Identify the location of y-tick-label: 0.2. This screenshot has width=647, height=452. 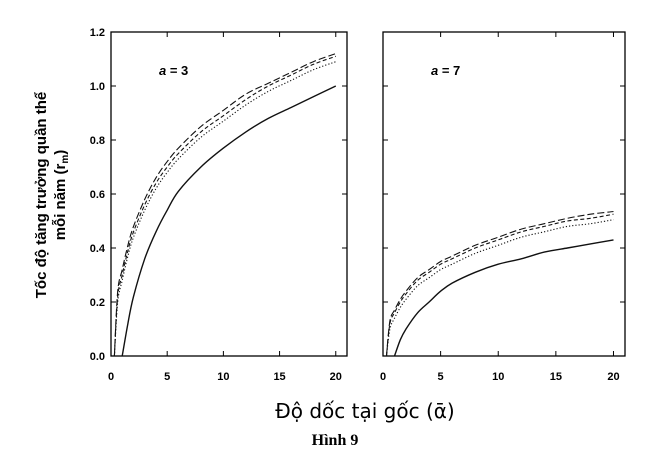
(97, 303).